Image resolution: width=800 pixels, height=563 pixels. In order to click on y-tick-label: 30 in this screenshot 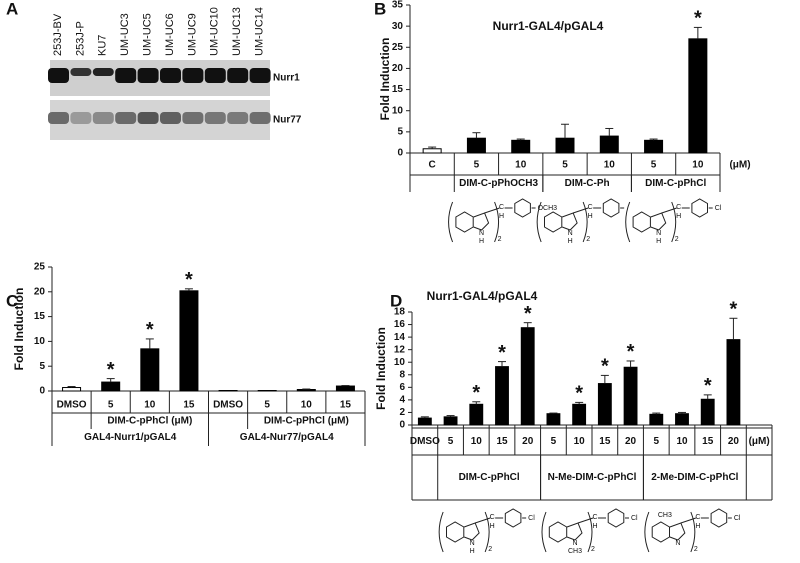, I will do `click(398, 26)`.